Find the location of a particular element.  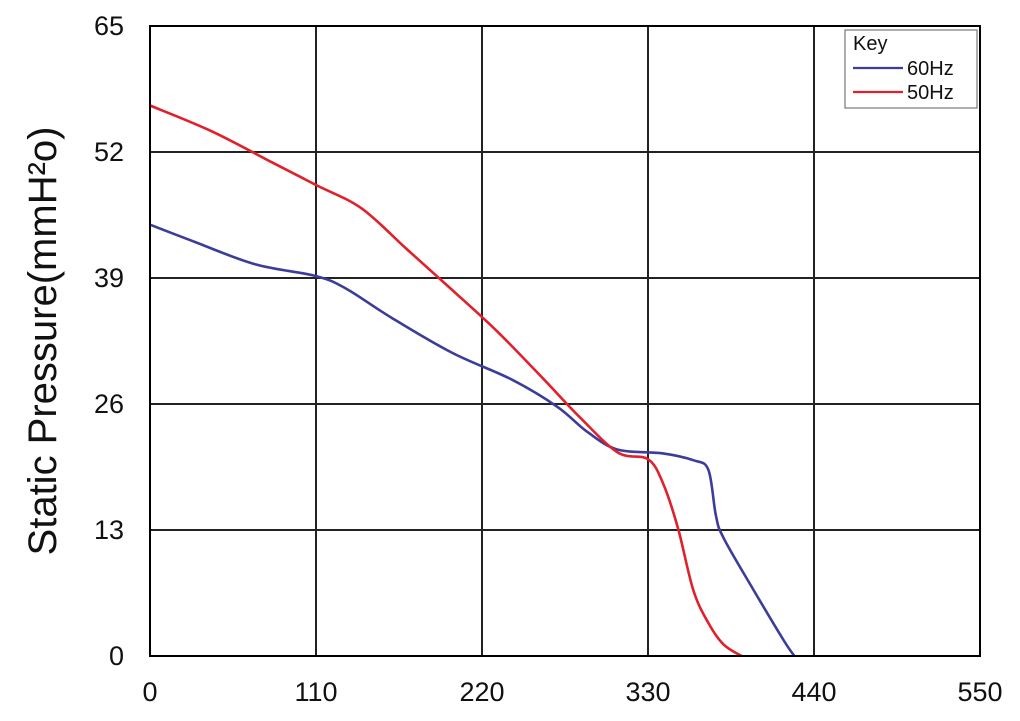

y-tick-labels: 0 13 26 39 52 65 is located at coordinates (109, 341).